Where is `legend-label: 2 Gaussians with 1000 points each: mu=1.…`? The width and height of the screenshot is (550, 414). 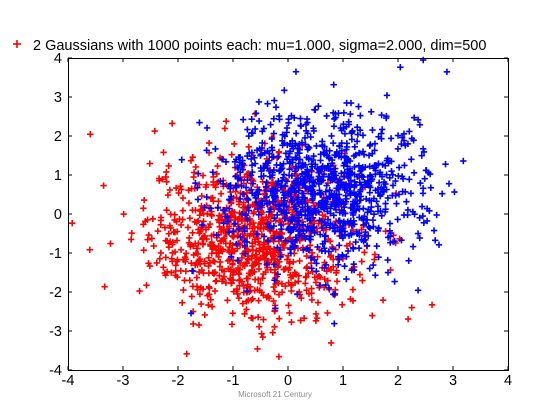
legend-label: 2 Gaussians with 1000 points each: mu=1.… is located at coordinates (259, 46).